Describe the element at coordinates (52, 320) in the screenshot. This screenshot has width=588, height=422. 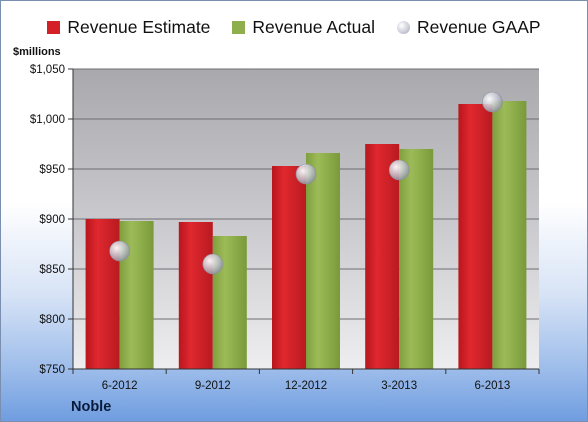
I see `y-tick-label: $800` at that location.